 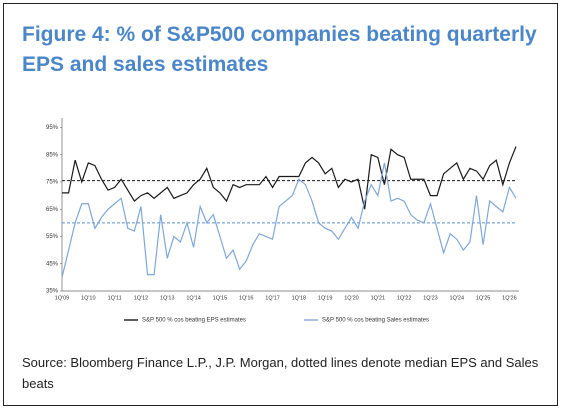 What do you see at coordinates (483, 298) in the screenshot?
I see `x-tick-label: 1Q'25` at bounding box center [483, 298].